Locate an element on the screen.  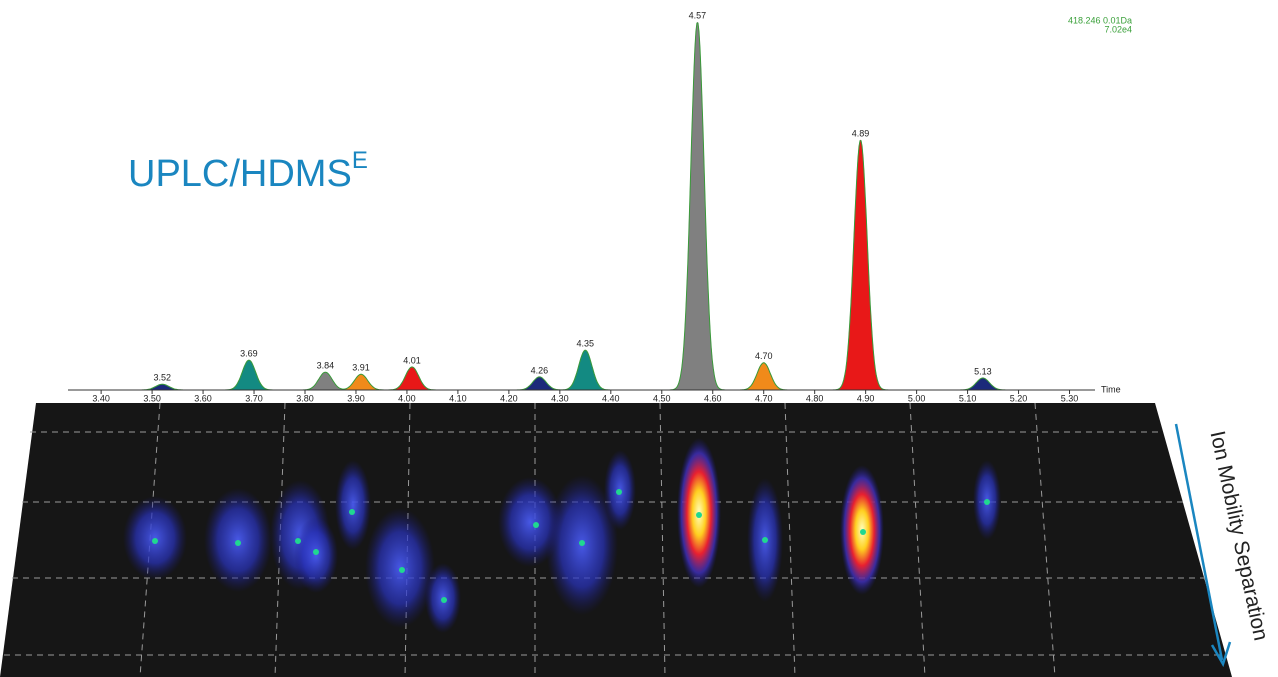
peak-label: 3.91 is located at coordinates (361, 368).